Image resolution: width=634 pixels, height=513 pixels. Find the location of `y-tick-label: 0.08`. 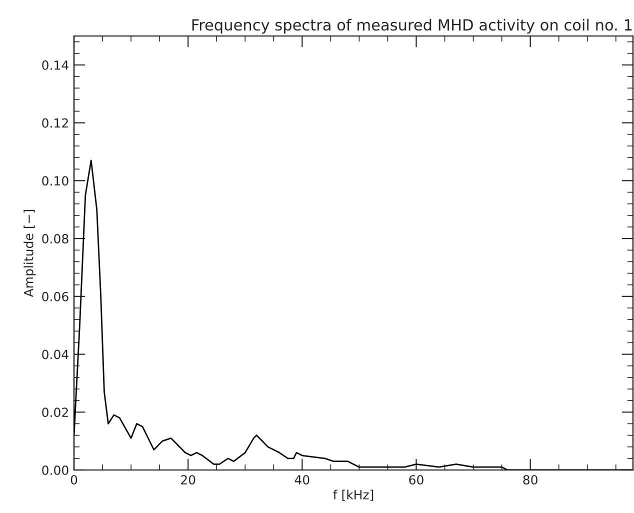

y-tick-label: 0.08 is located at coordinates (55, 239).